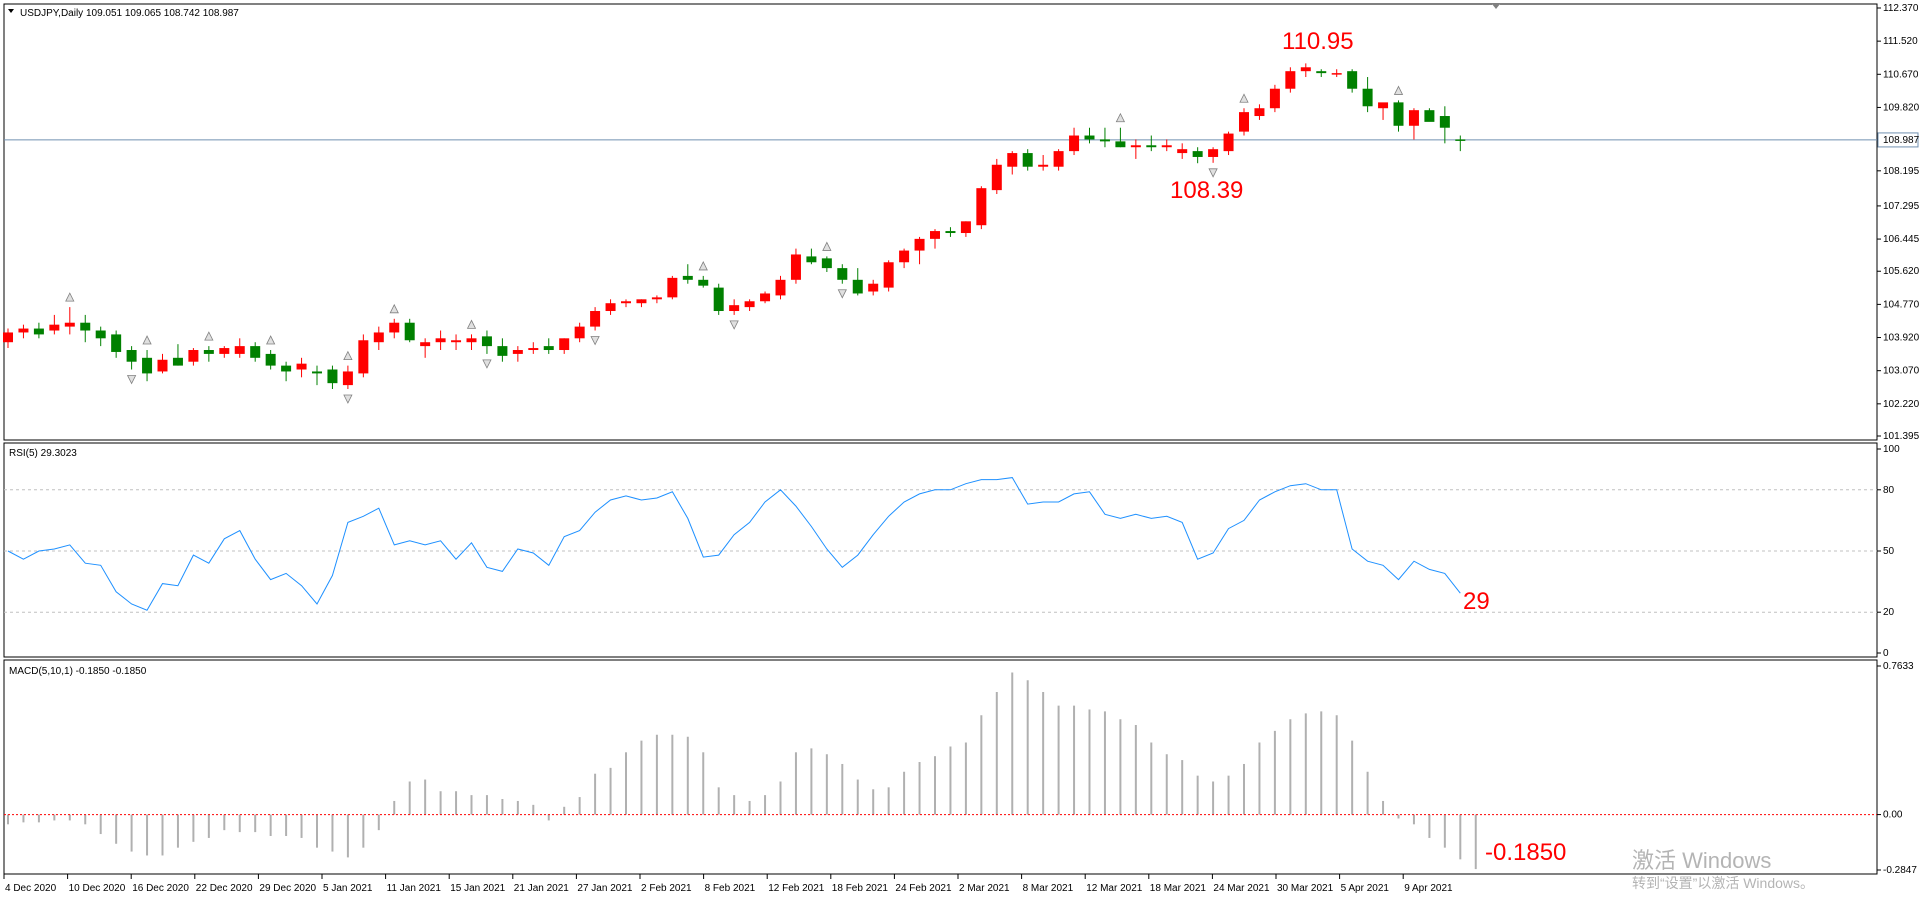 This screenshot has width=1920, height=905. Describe the element at coordinates (1889, 490) in the screenshot. I see `rsi-tick-label: 80` at that location.